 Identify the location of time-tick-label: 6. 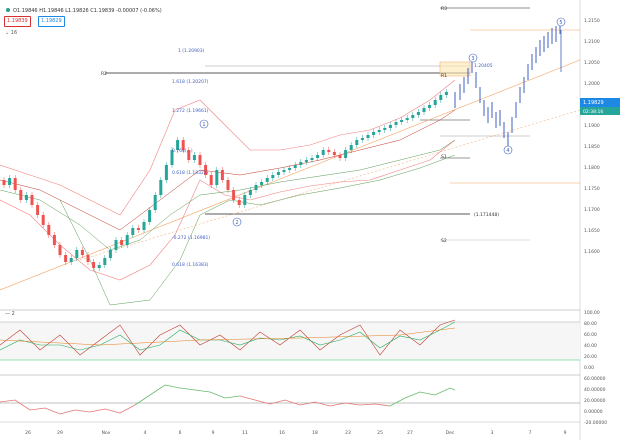
(180, 433).